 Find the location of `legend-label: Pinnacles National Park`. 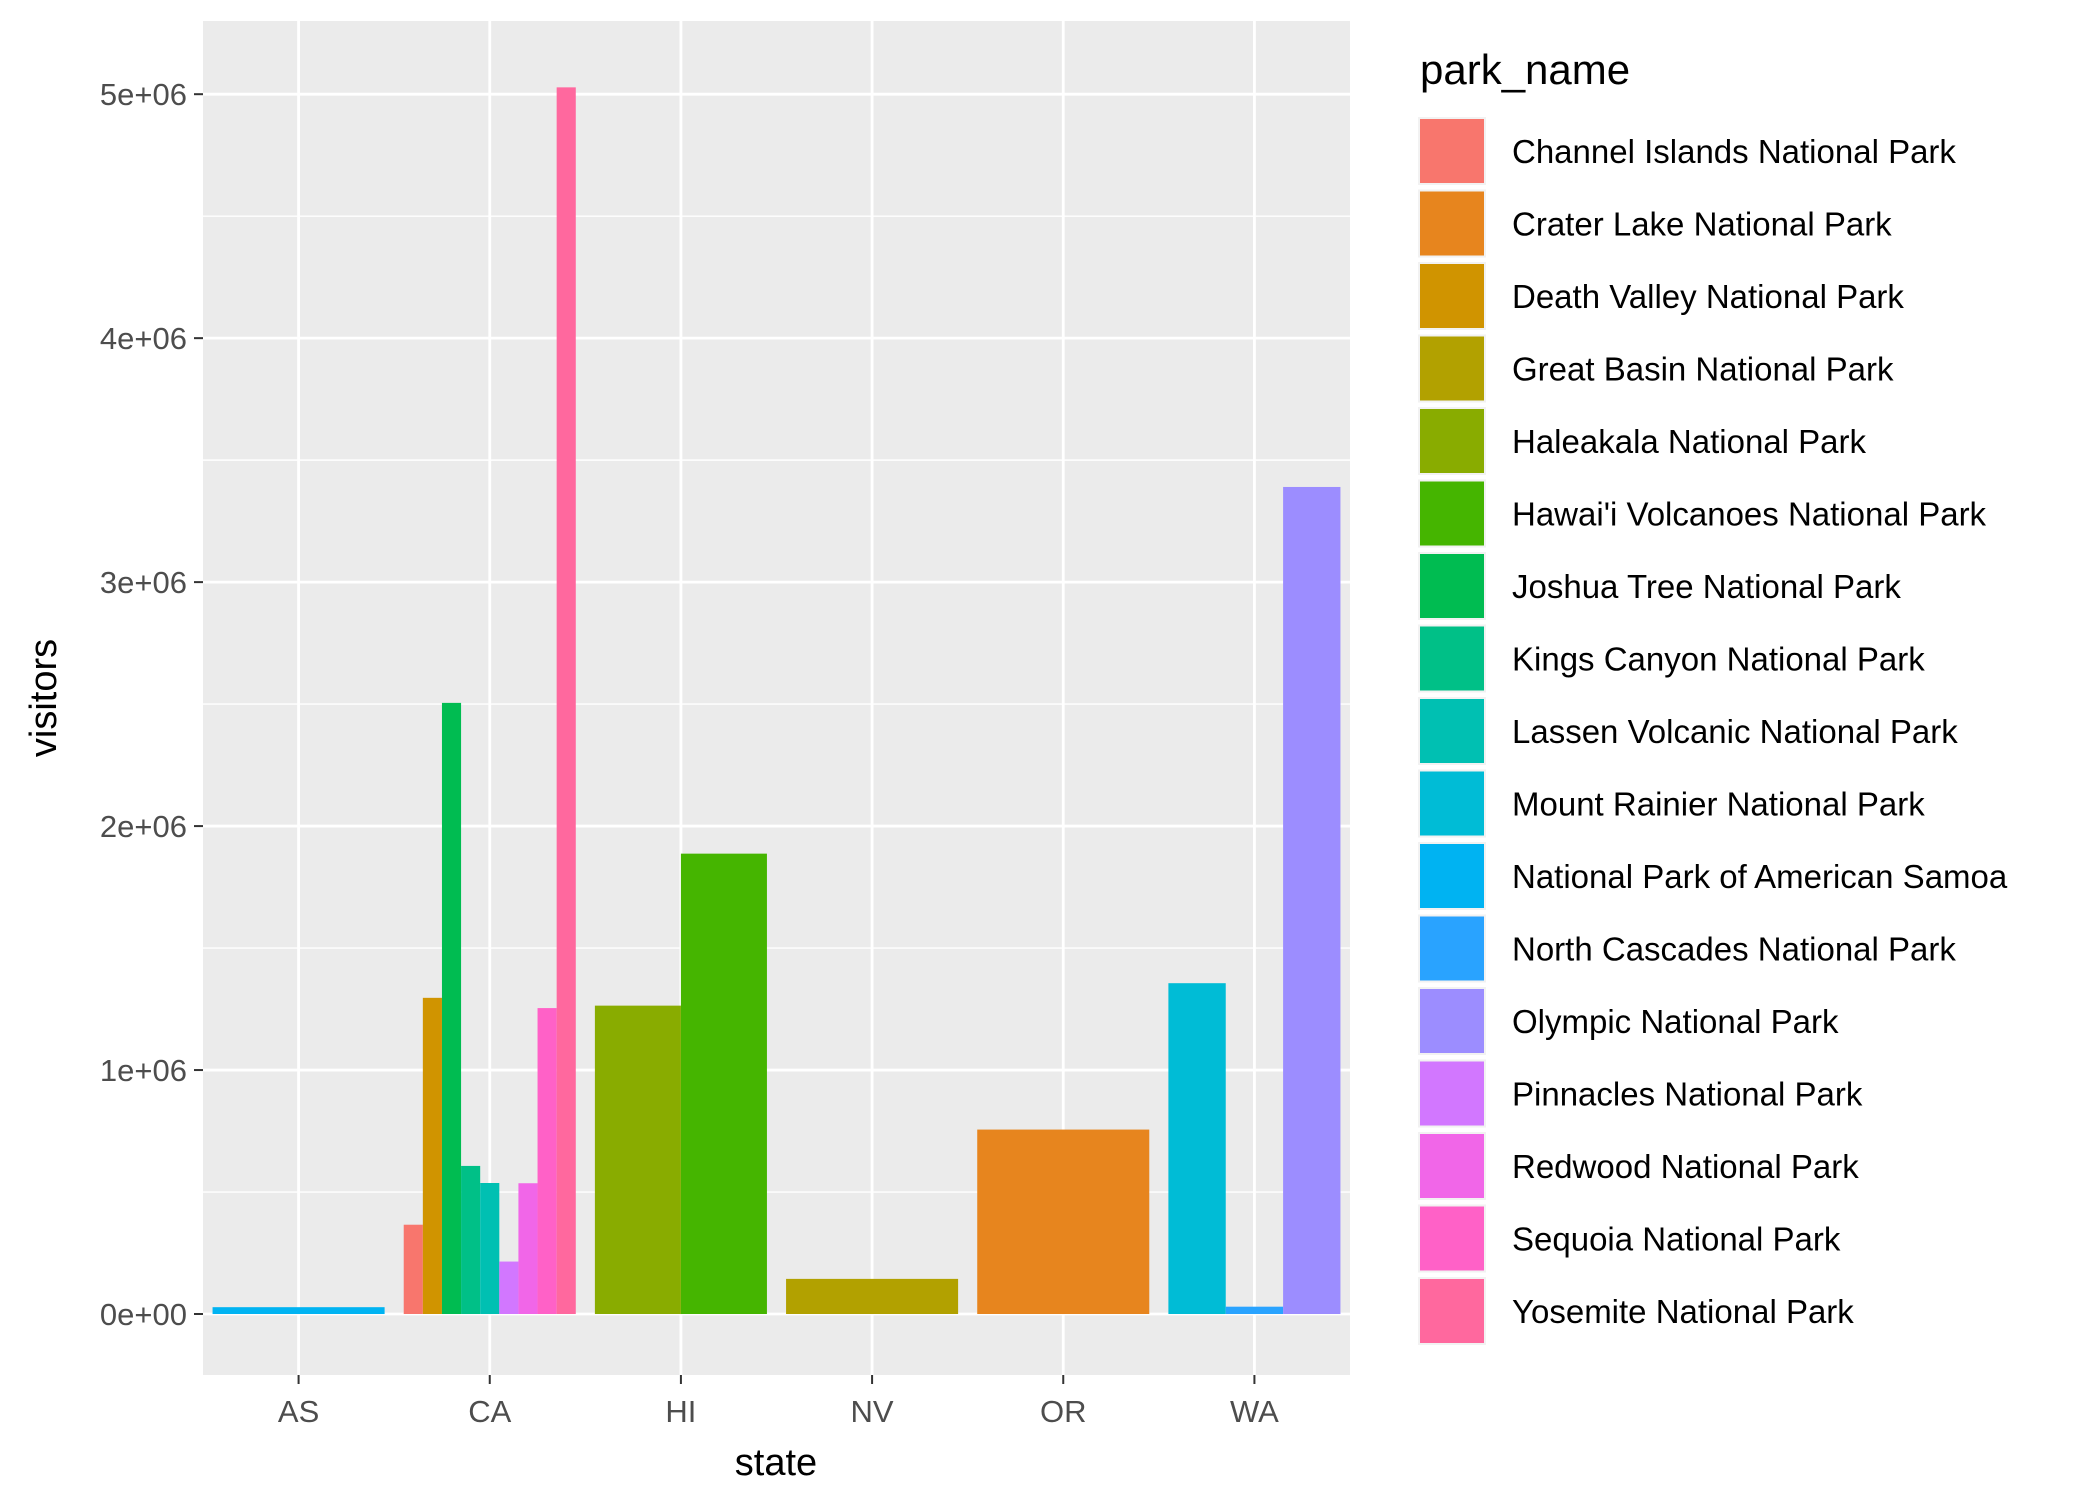

legend-label: Pinnacles National Park is located at coordinates (1687, 1094).